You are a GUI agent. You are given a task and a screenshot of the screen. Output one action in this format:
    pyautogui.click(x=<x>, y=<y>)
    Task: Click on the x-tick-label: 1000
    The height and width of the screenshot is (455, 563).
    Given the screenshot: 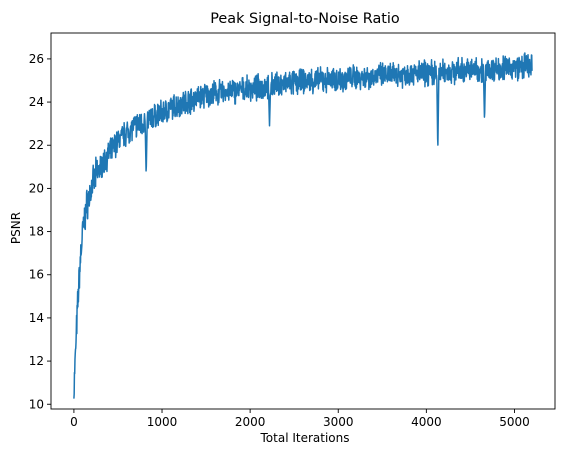 What is the action you would take?
    pyautogui.click(x=162, y=422)
    